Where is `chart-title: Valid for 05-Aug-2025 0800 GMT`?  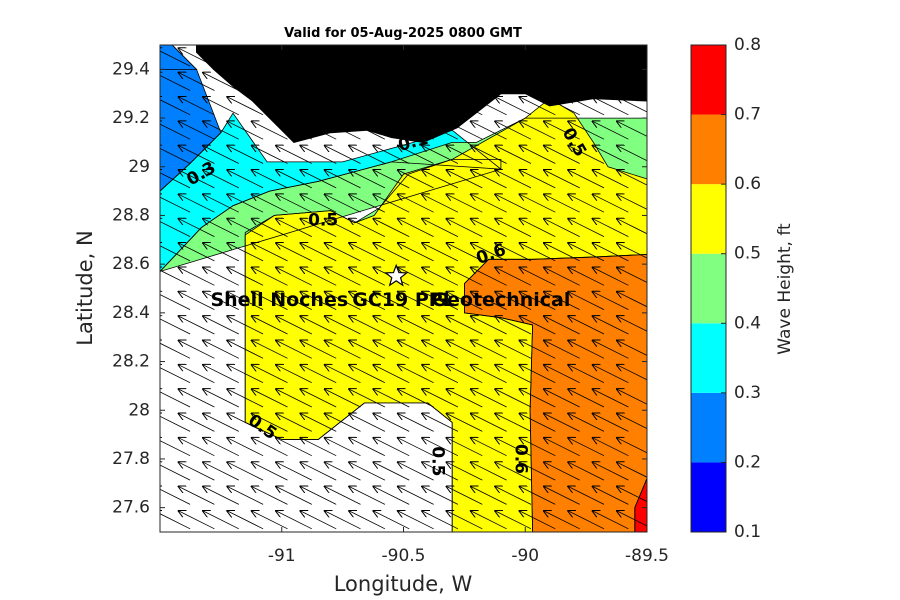 chart-title: Valid for 05-Aug-2025 0800 GMT is located at coordinates (403, 33).